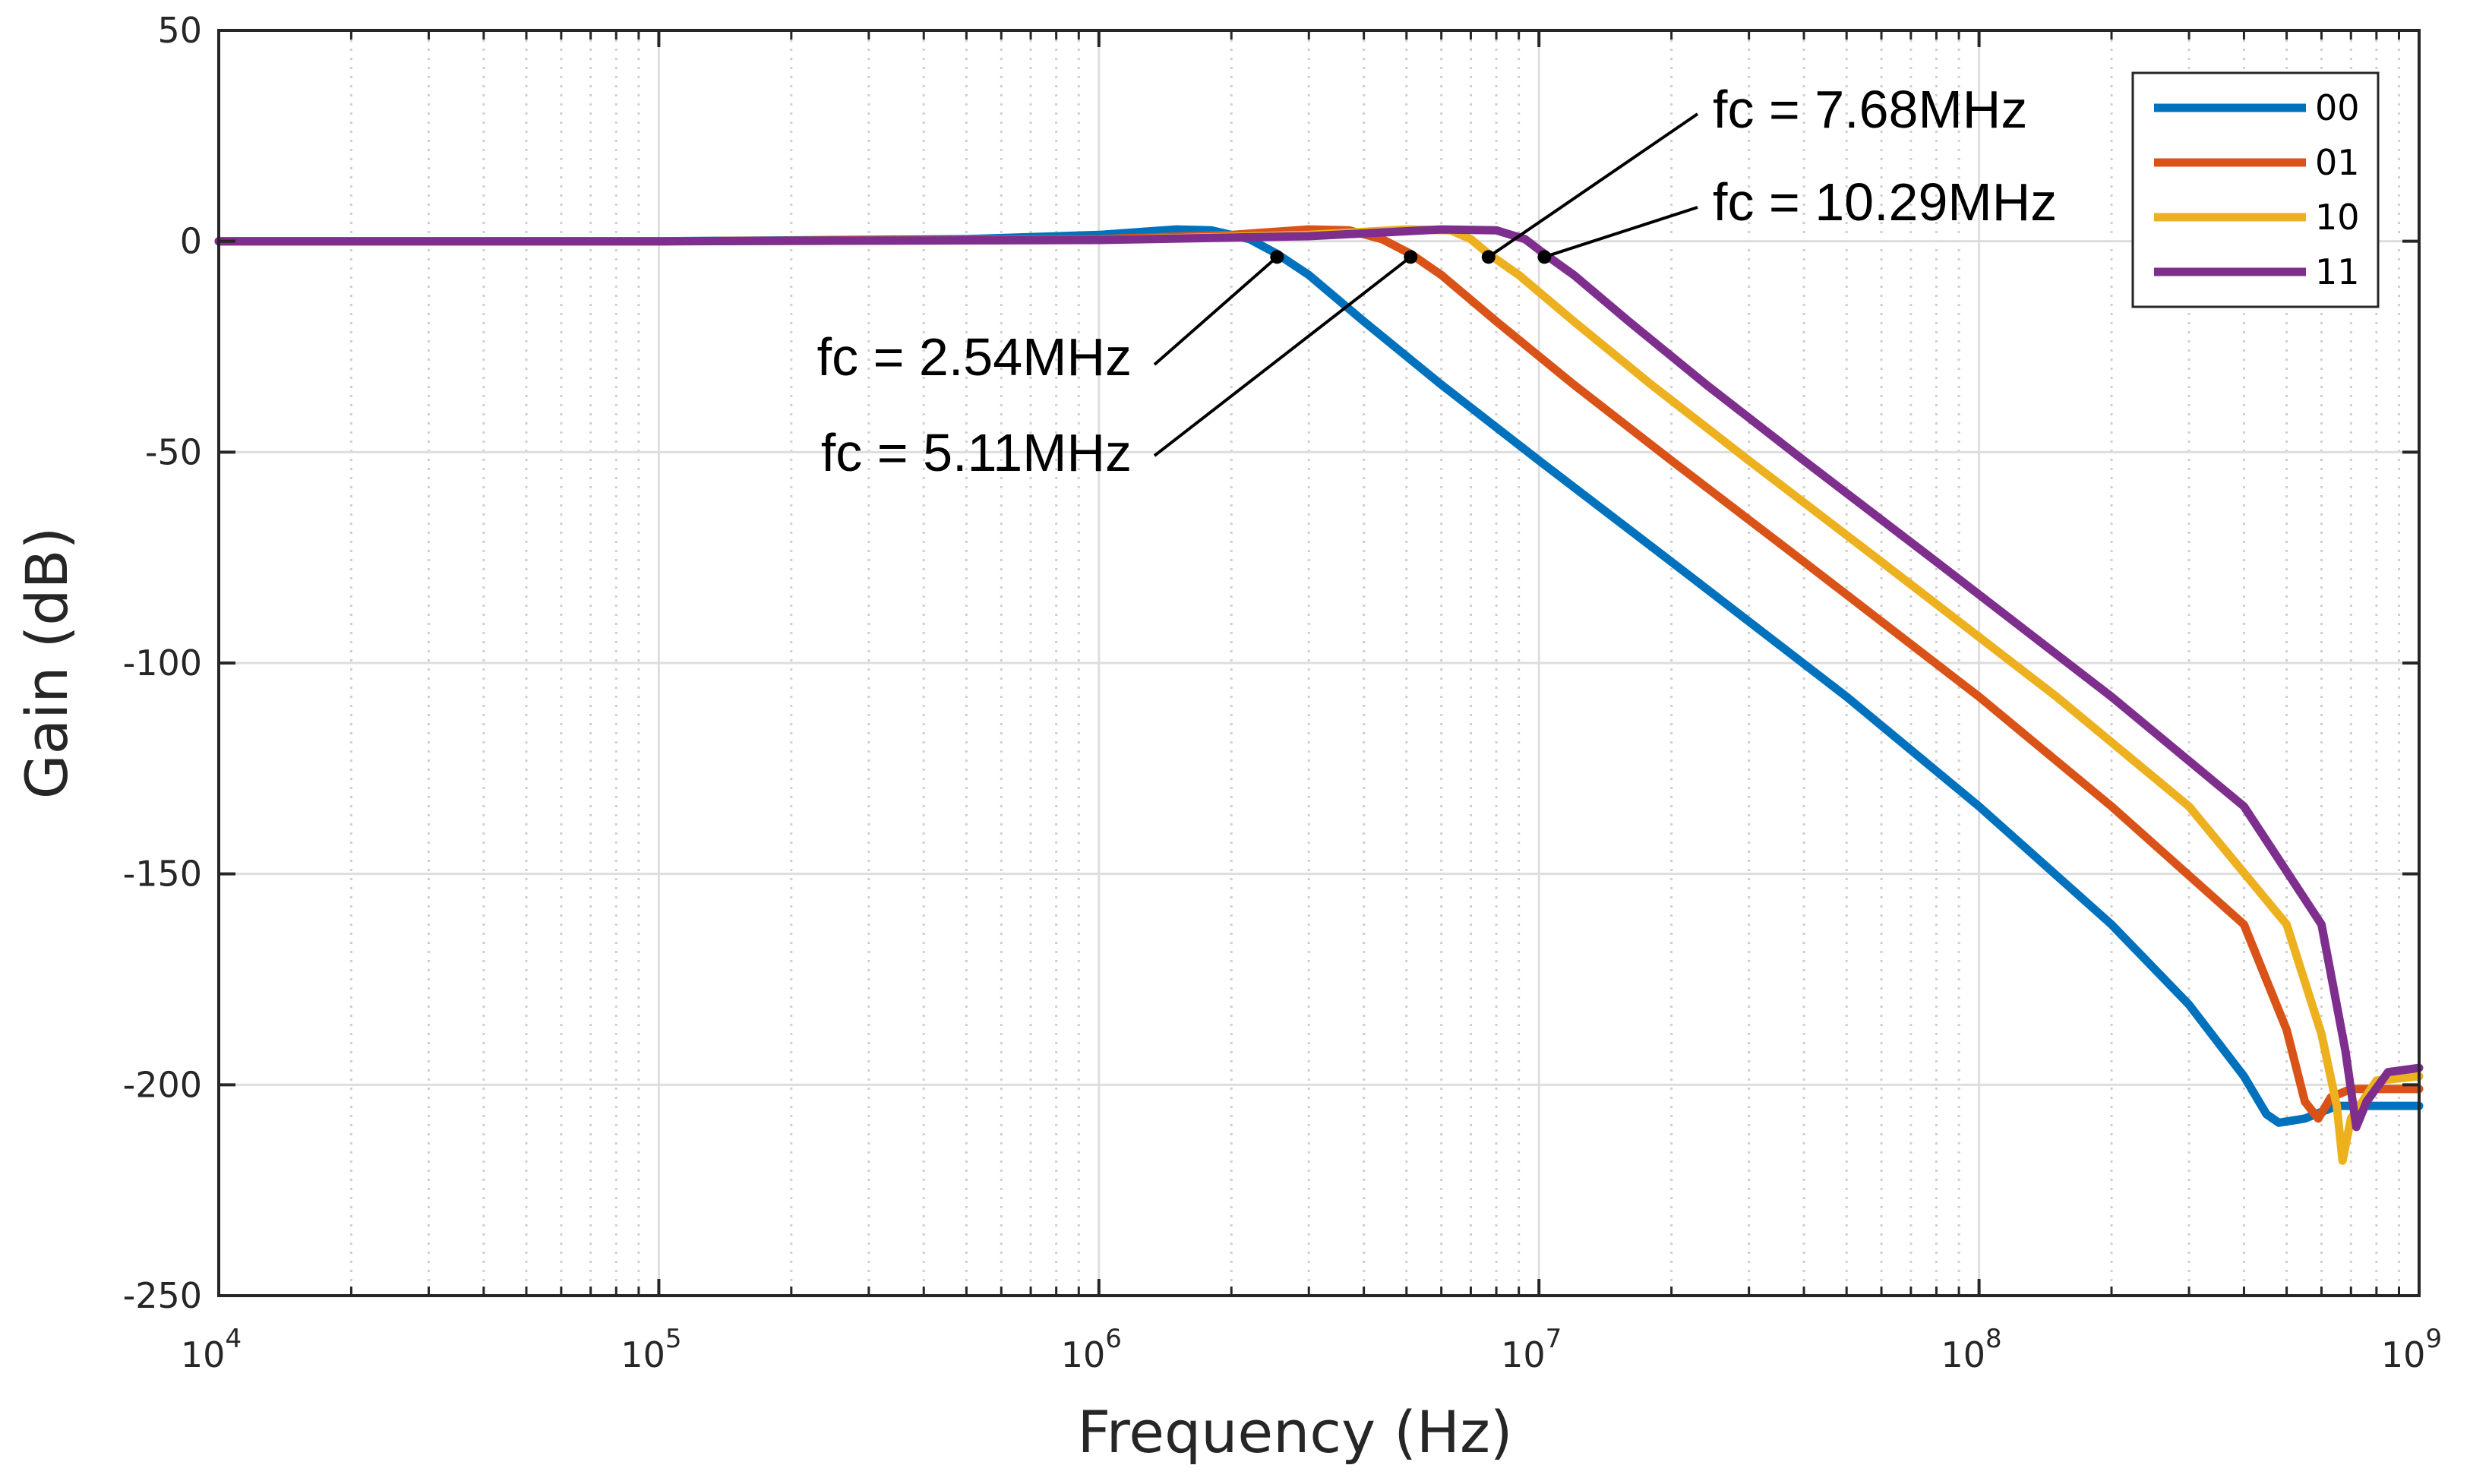  I want to click on fc-label-00: fc = 2.54MHz, so click(975, 357).